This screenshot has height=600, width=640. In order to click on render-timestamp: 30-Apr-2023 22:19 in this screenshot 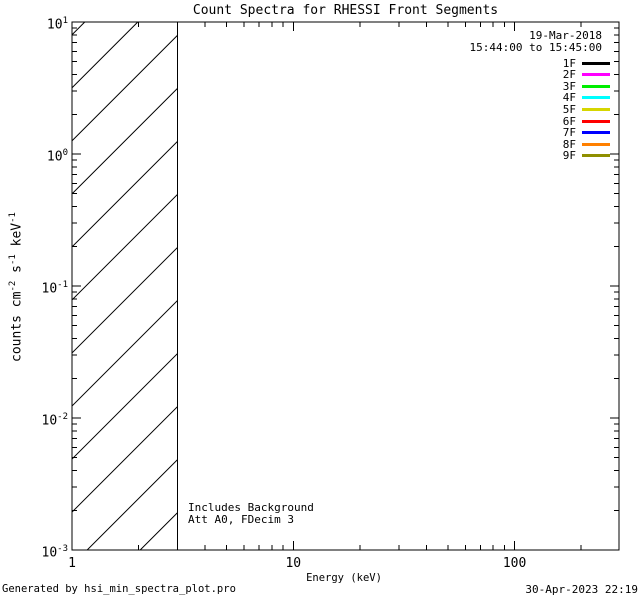, I will do `click(581, 589)`.